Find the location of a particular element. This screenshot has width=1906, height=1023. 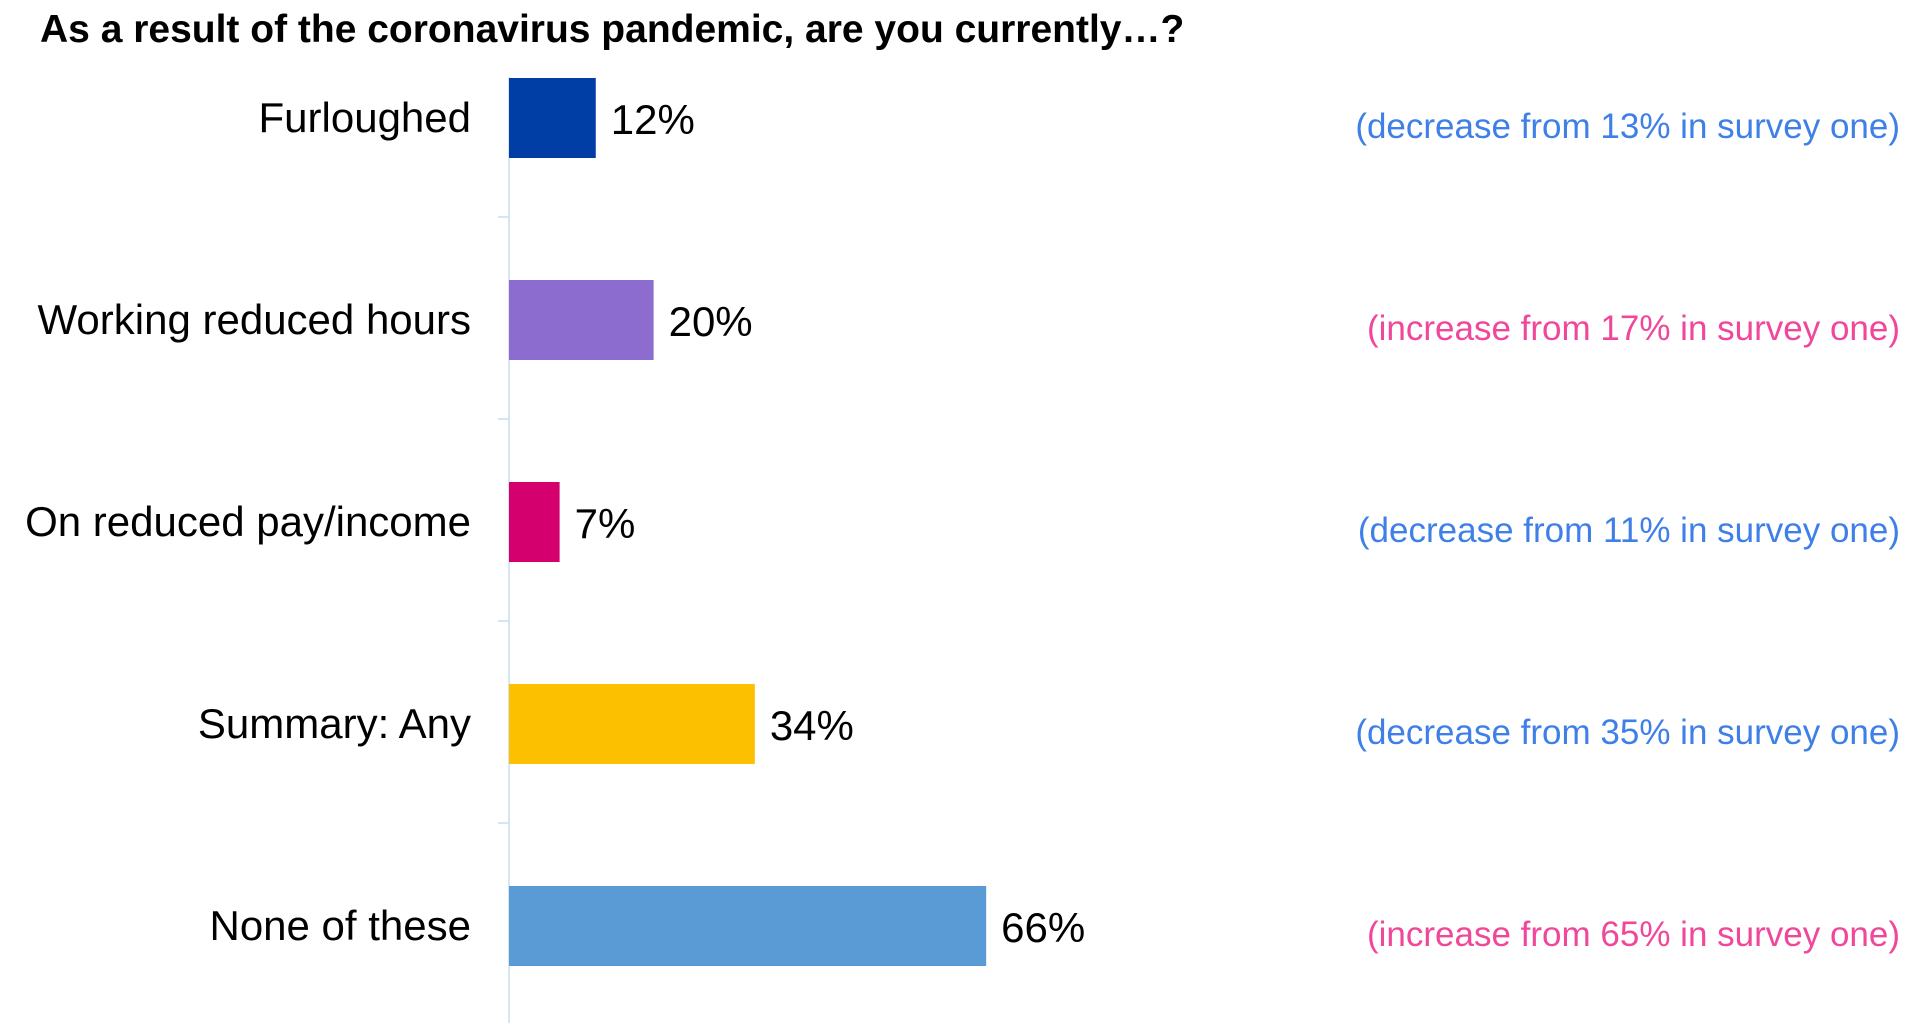

value-label: 12% is located at coordinates (653, 119).